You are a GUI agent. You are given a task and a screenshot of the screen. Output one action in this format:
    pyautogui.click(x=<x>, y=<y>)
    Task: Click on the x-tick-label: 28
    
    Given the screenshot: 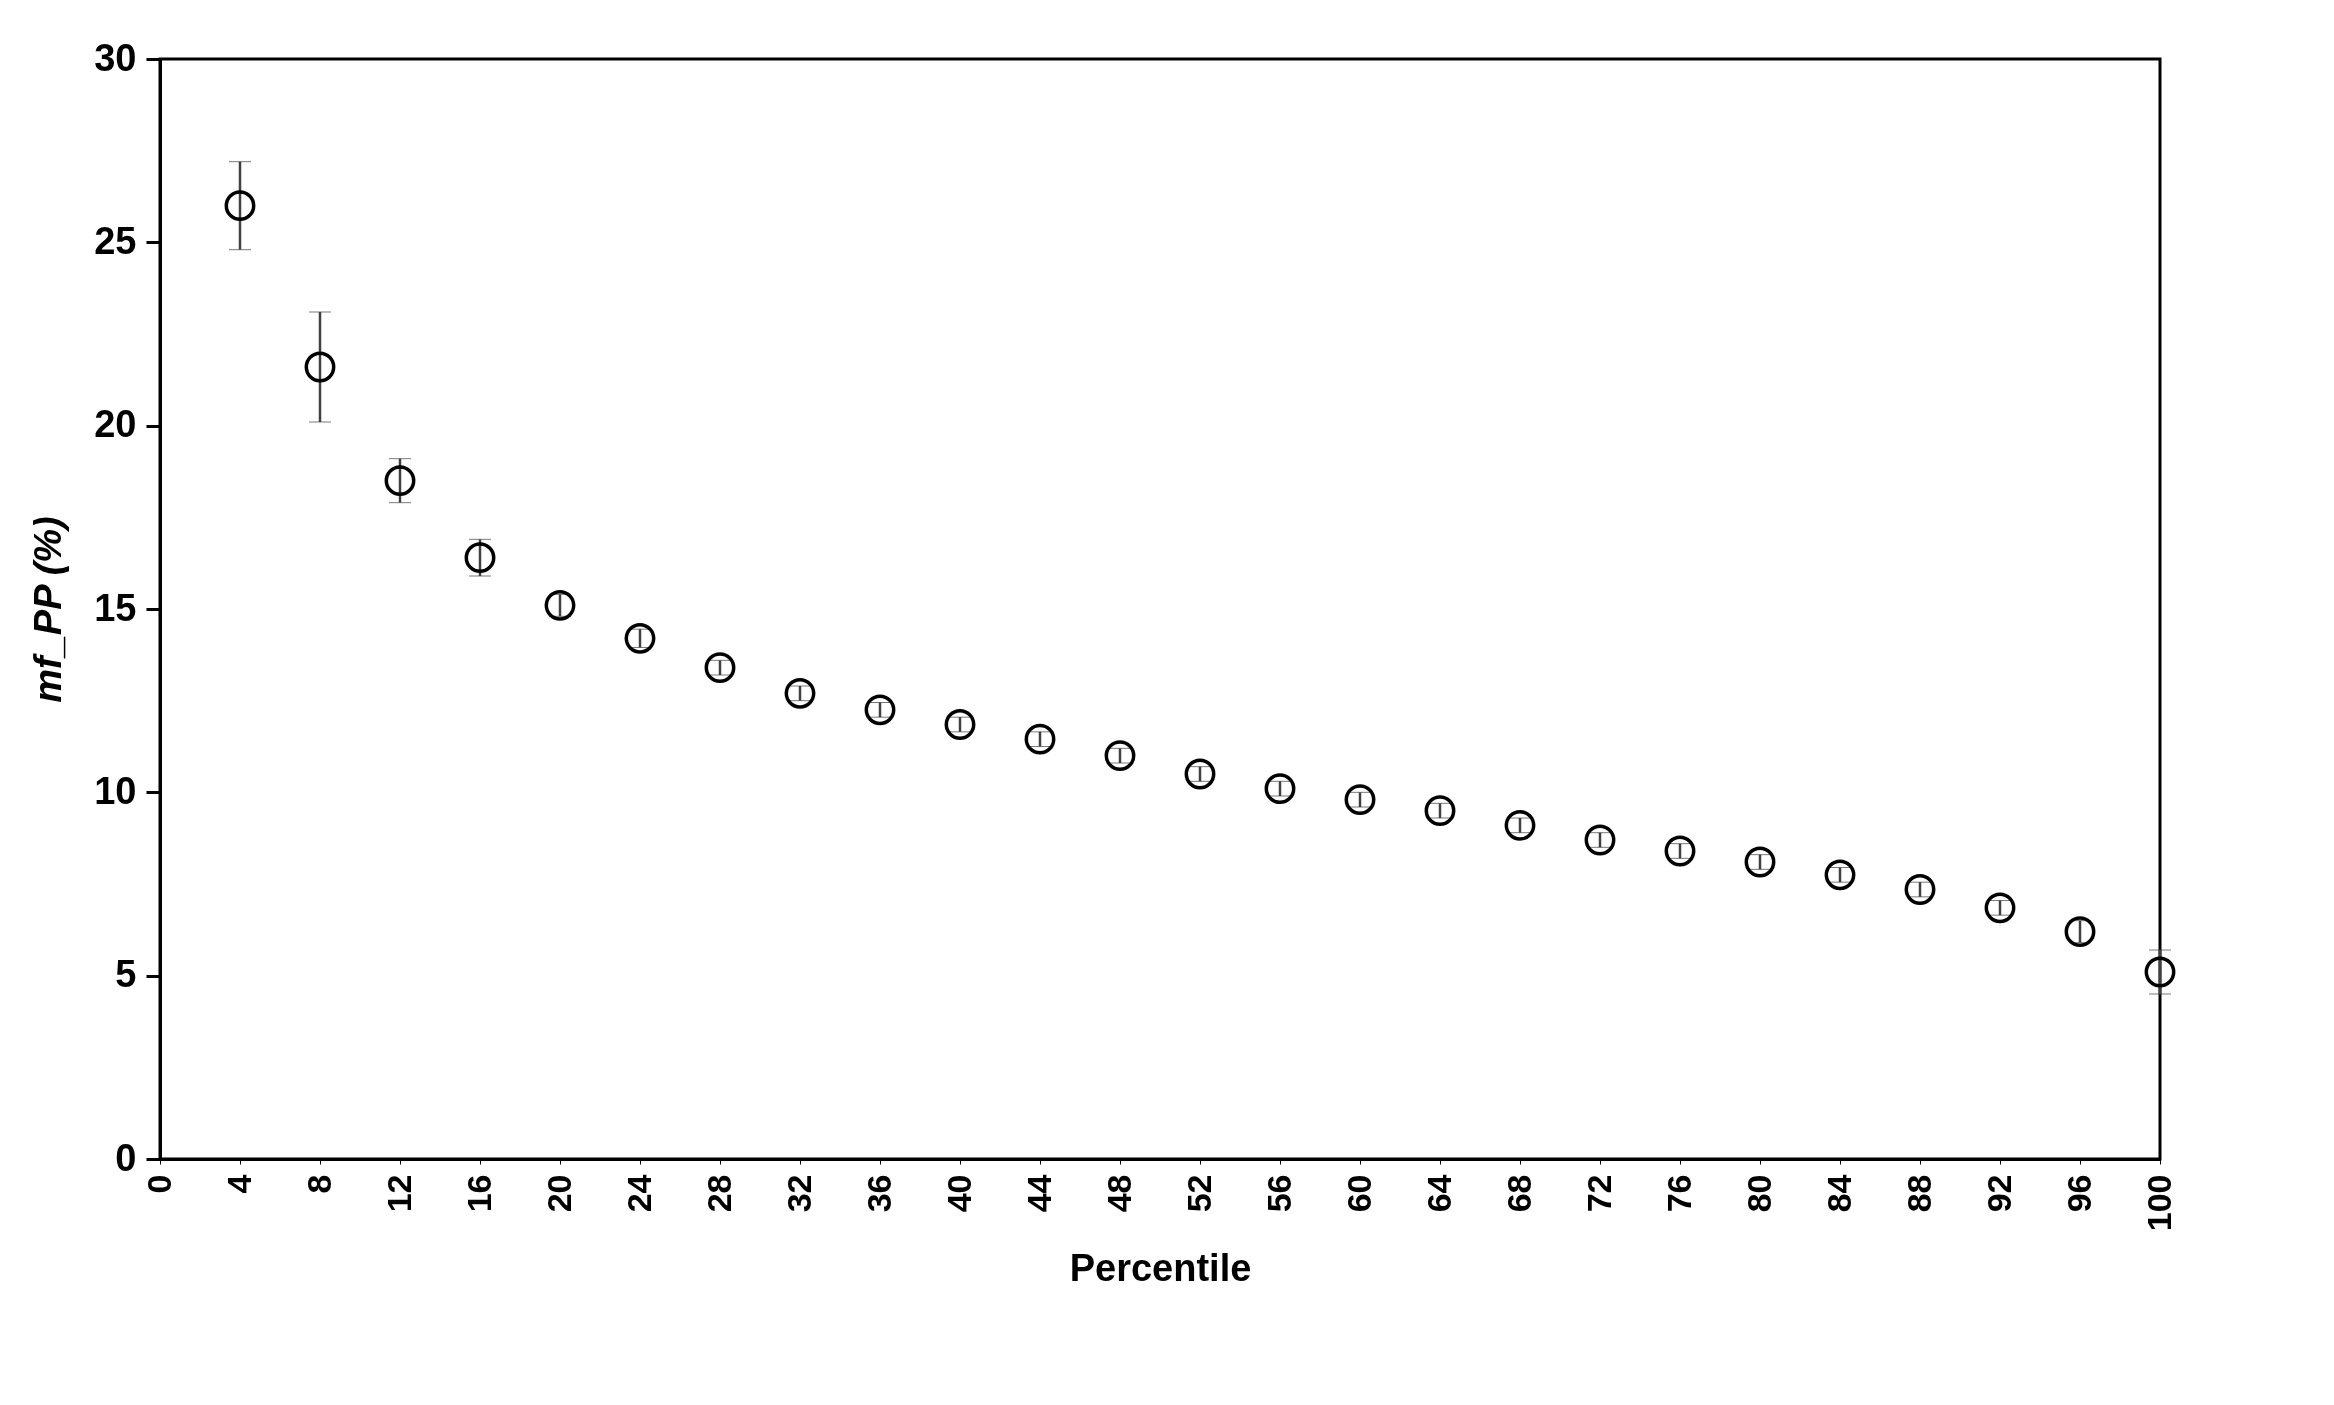 What is the action you would take?
    pyautogui.click(x=718, y=1193)
    